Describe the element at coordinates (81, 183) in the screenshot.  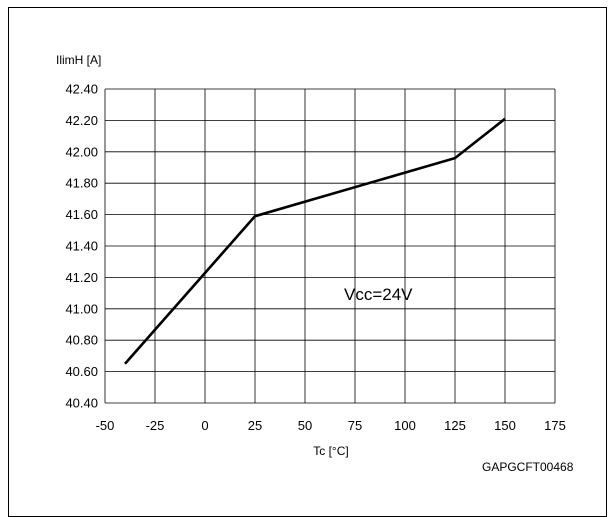
I see `y-tick-label: 41.80` at that location.